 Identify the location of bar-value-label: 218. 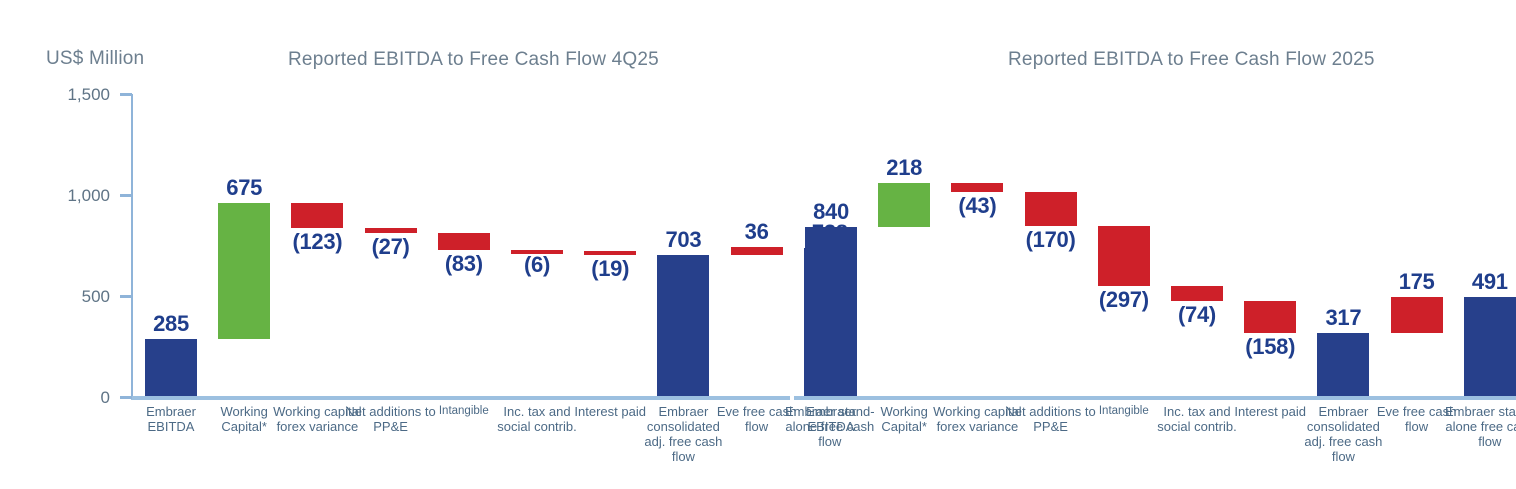
(904, 168).